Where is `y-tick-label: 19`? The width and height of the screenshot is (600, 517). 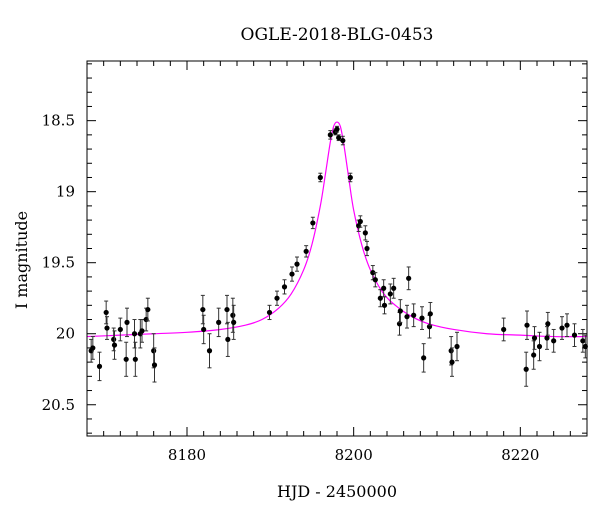
y-tick-label: 19 is located at coordinates (65, 192).